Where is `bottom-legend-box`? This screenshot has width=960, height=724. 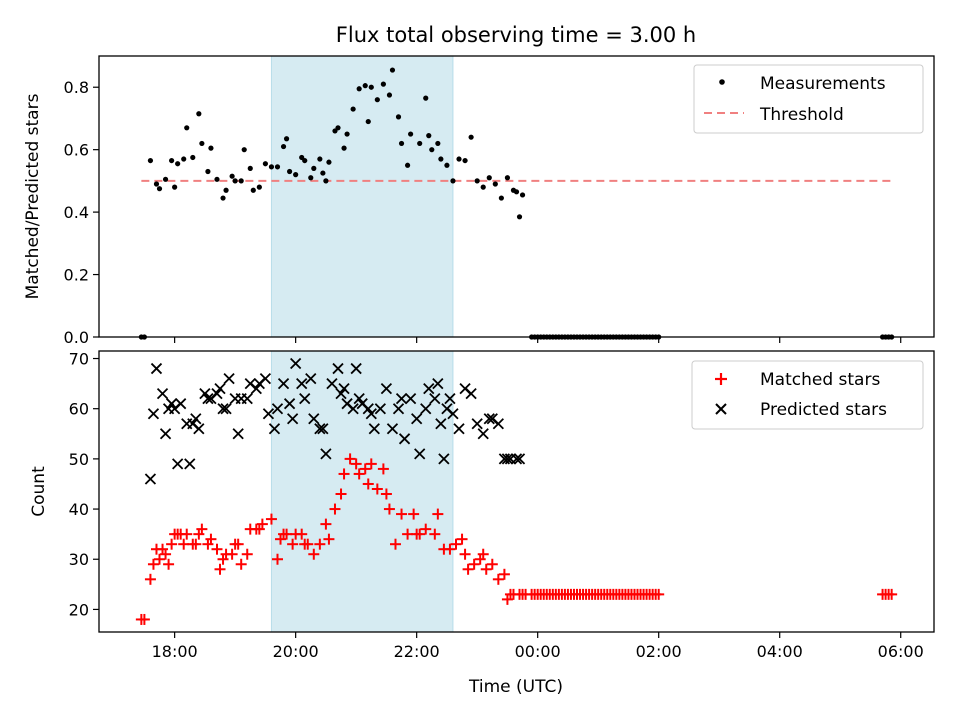
bottom-legend-box is located at coordinates (807, 395).